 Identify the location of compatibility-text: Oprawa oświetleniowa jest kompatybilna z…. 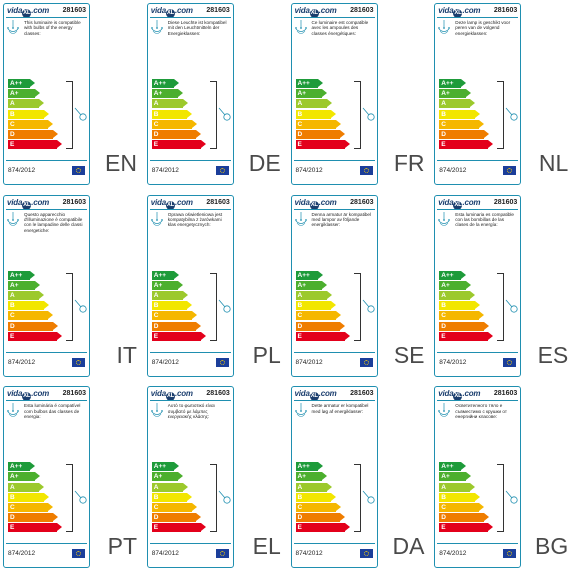
(195, 219).